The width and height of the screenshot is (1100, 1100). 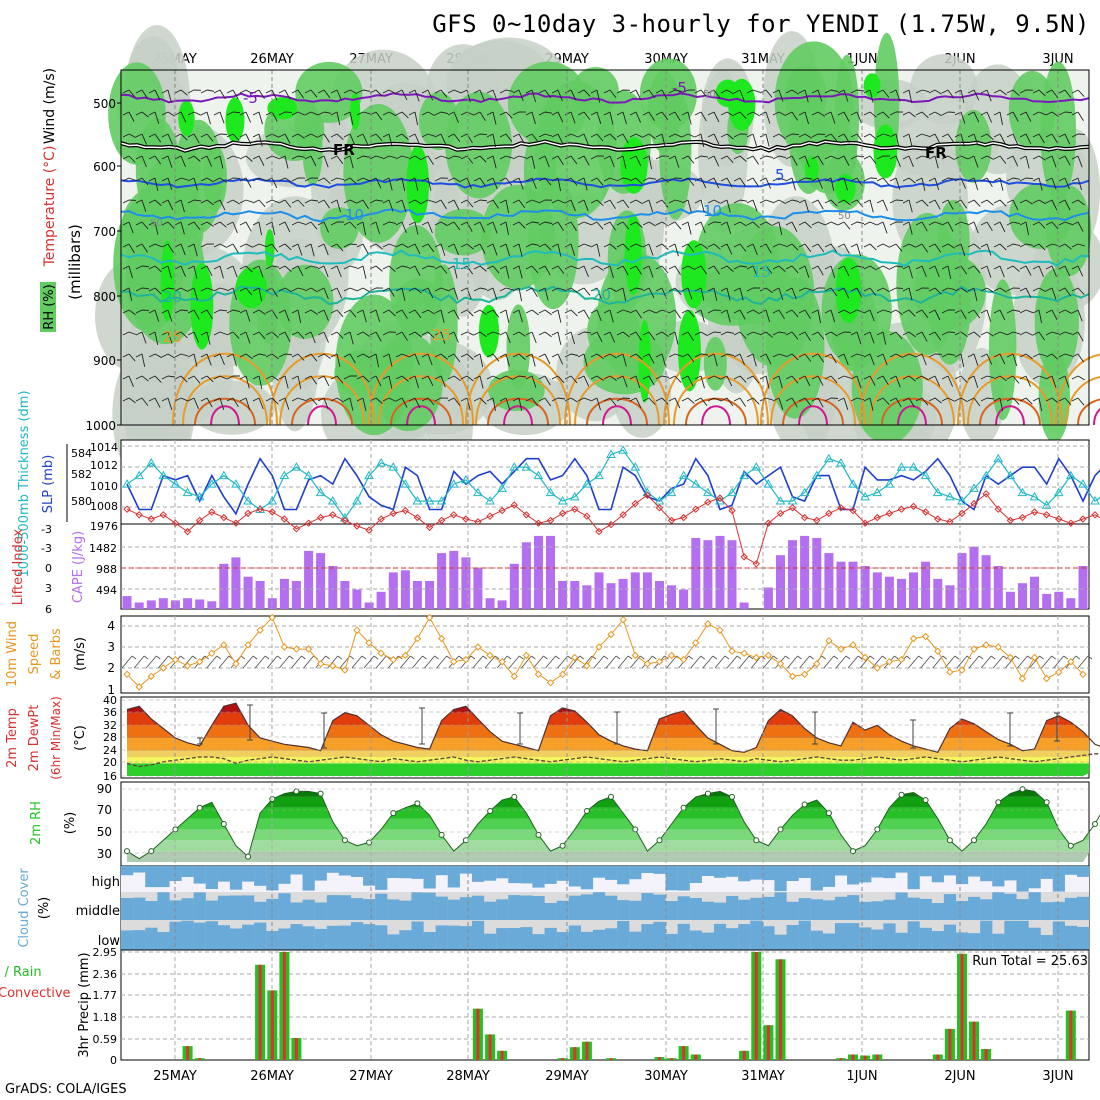 What do you see at coordinates (104, 297) in the screenshot?
I see `pressure-tick: 800` at bounding box center [104, 297].